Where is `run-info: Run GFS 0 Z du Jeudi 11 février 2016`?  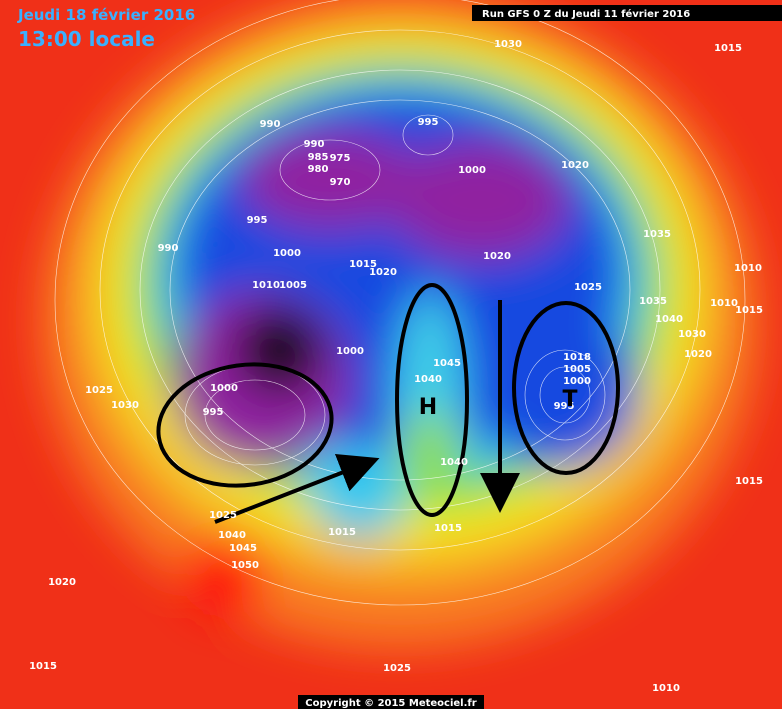 run-info: Run GFS 0 Z du Jeudi 11 février 2016 is located at coordinates (586, 14).